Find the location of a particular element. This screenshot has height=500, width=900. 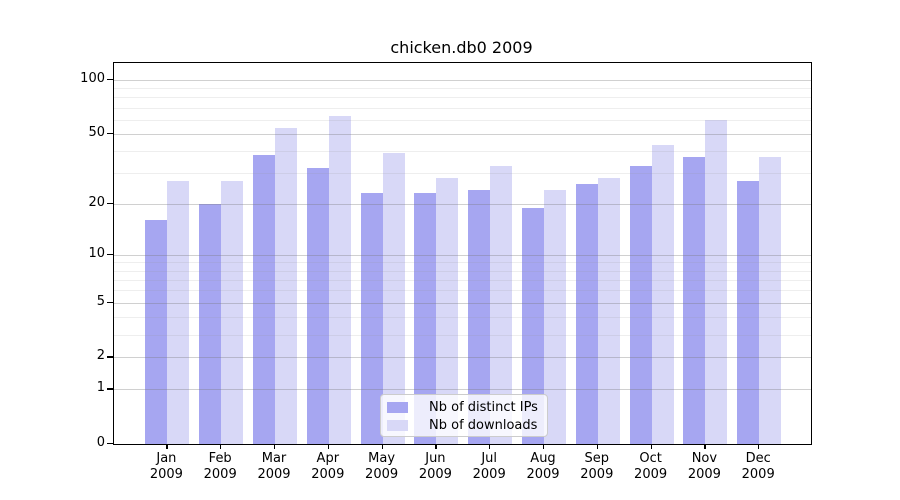

x-tick-month: May is located at coordinates (382, 458).